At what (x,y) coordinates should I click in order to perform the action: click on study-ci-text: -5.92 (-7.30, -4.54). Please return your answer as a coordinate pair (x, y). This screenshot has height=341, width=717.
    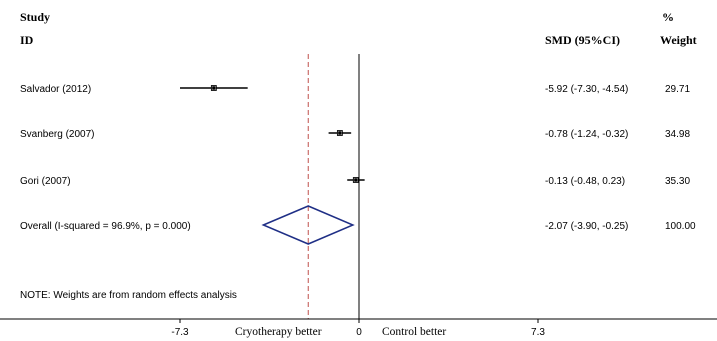
    Looking at the image, I should click on (586, 89).